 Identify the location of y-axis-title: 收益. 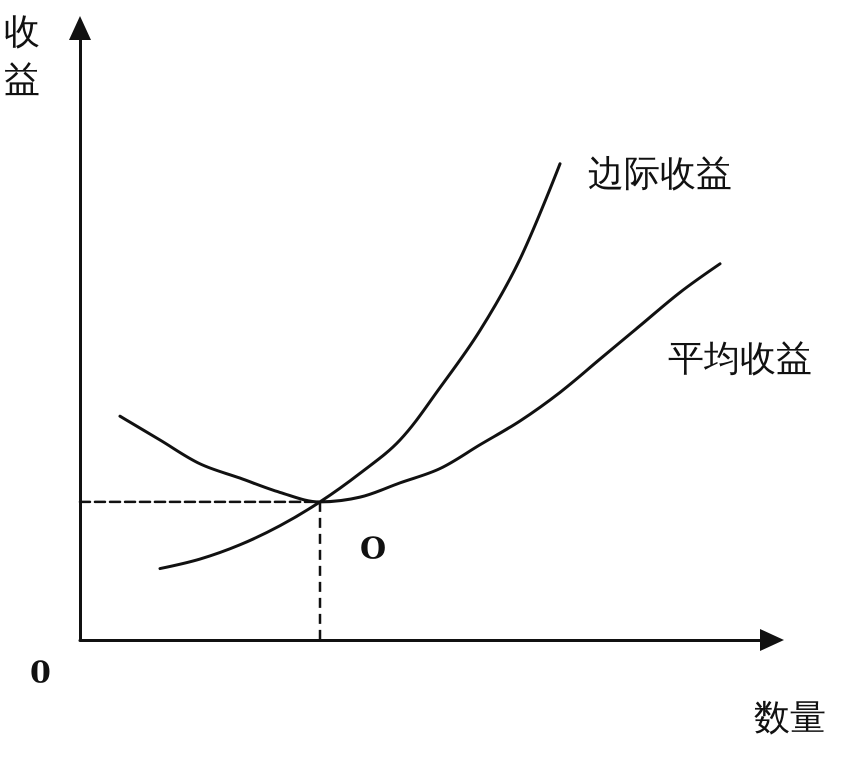
(22, 56).